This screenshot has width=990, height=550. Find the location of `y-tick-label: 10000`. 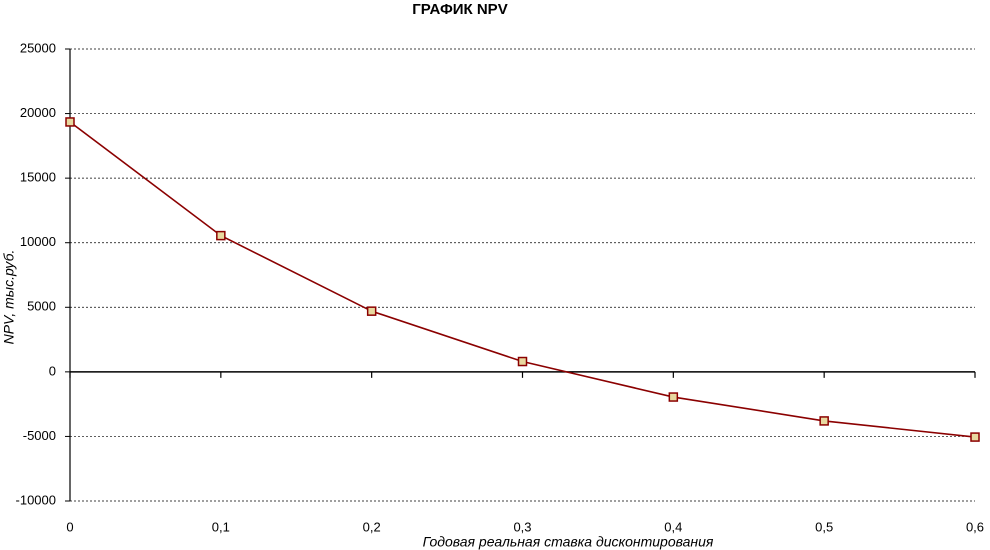

y-tick-label: 10000 is located at coordinates (38, 241).